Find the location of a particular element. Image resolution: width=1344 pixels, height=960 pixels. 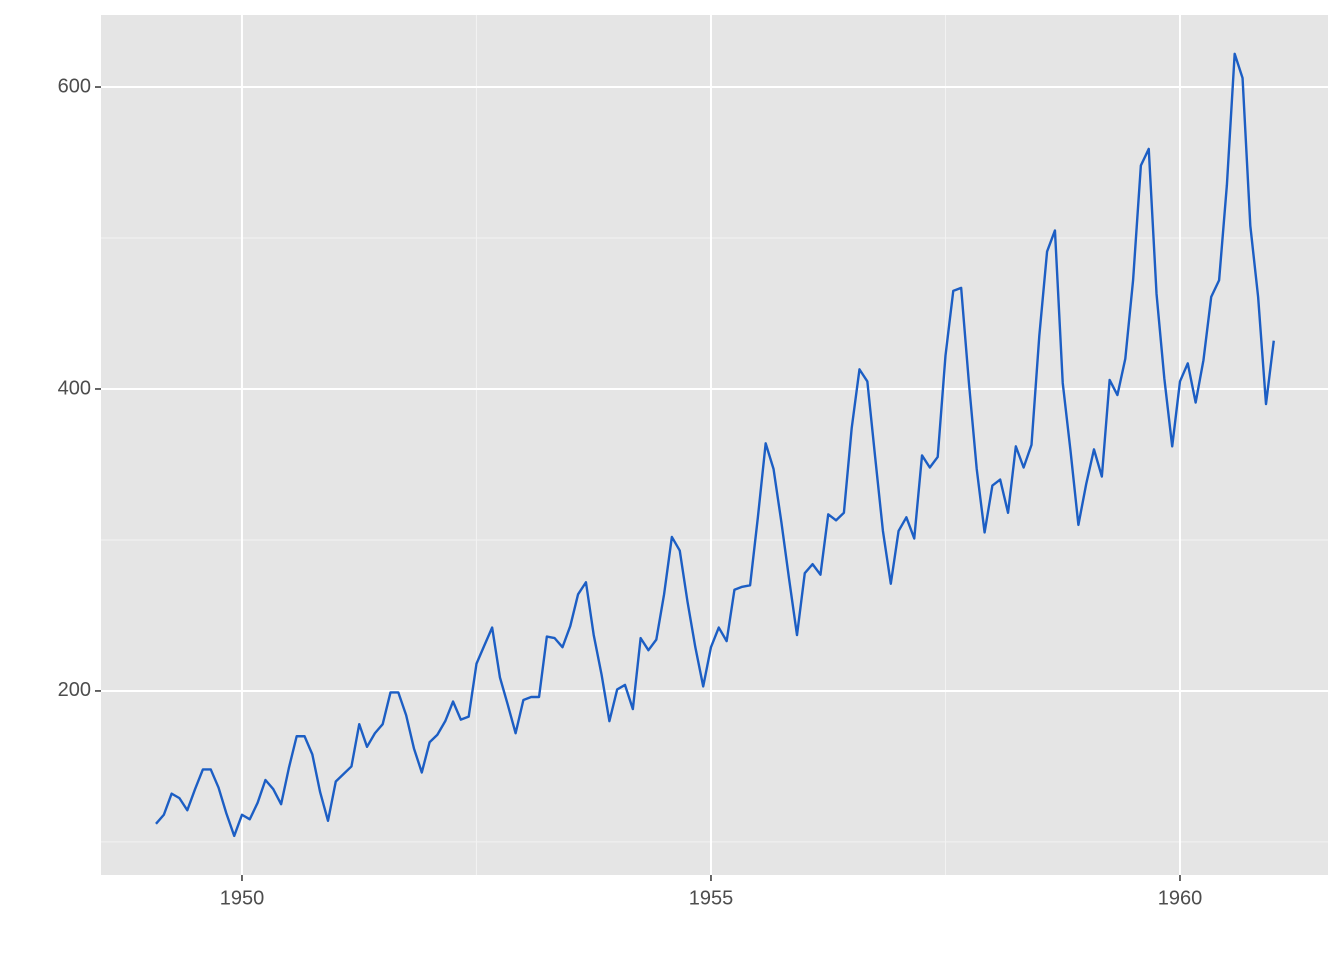

y-tick-label: 600 is located at coordinates (74, 86).